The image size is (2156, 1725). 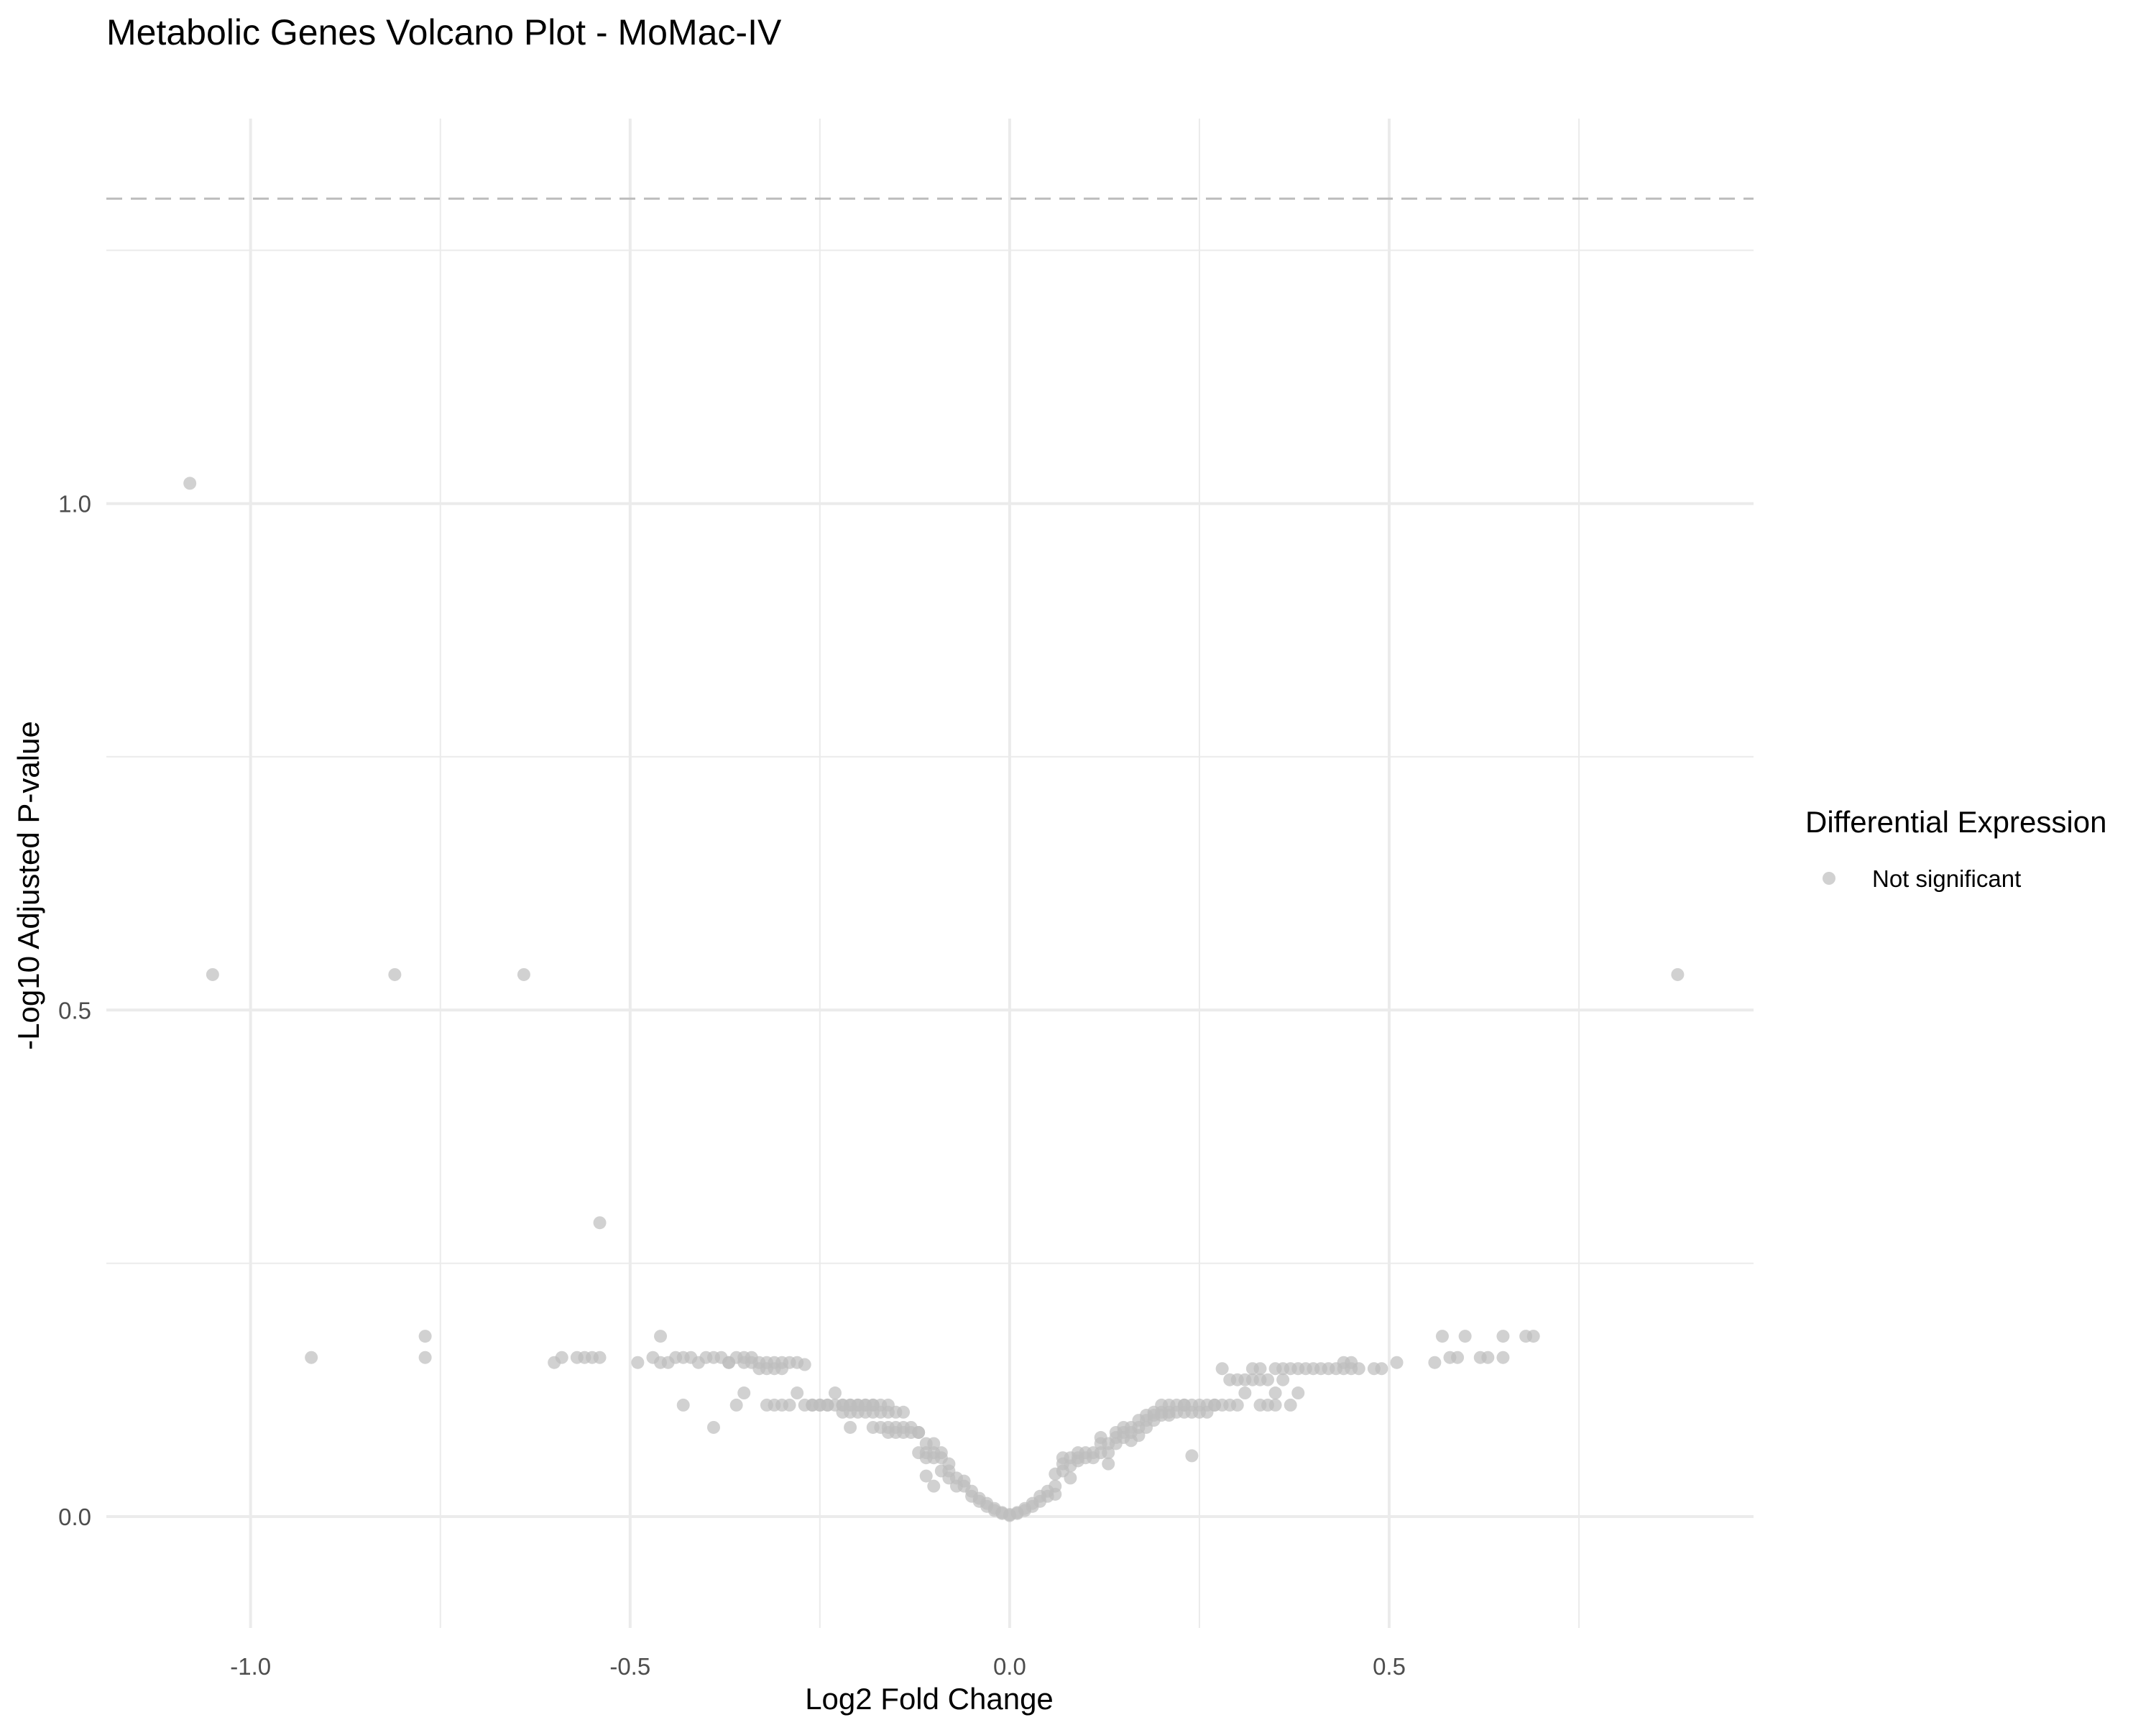 I want to click on legend: Differential Expression Not significant, so click(x=1956, y=848).